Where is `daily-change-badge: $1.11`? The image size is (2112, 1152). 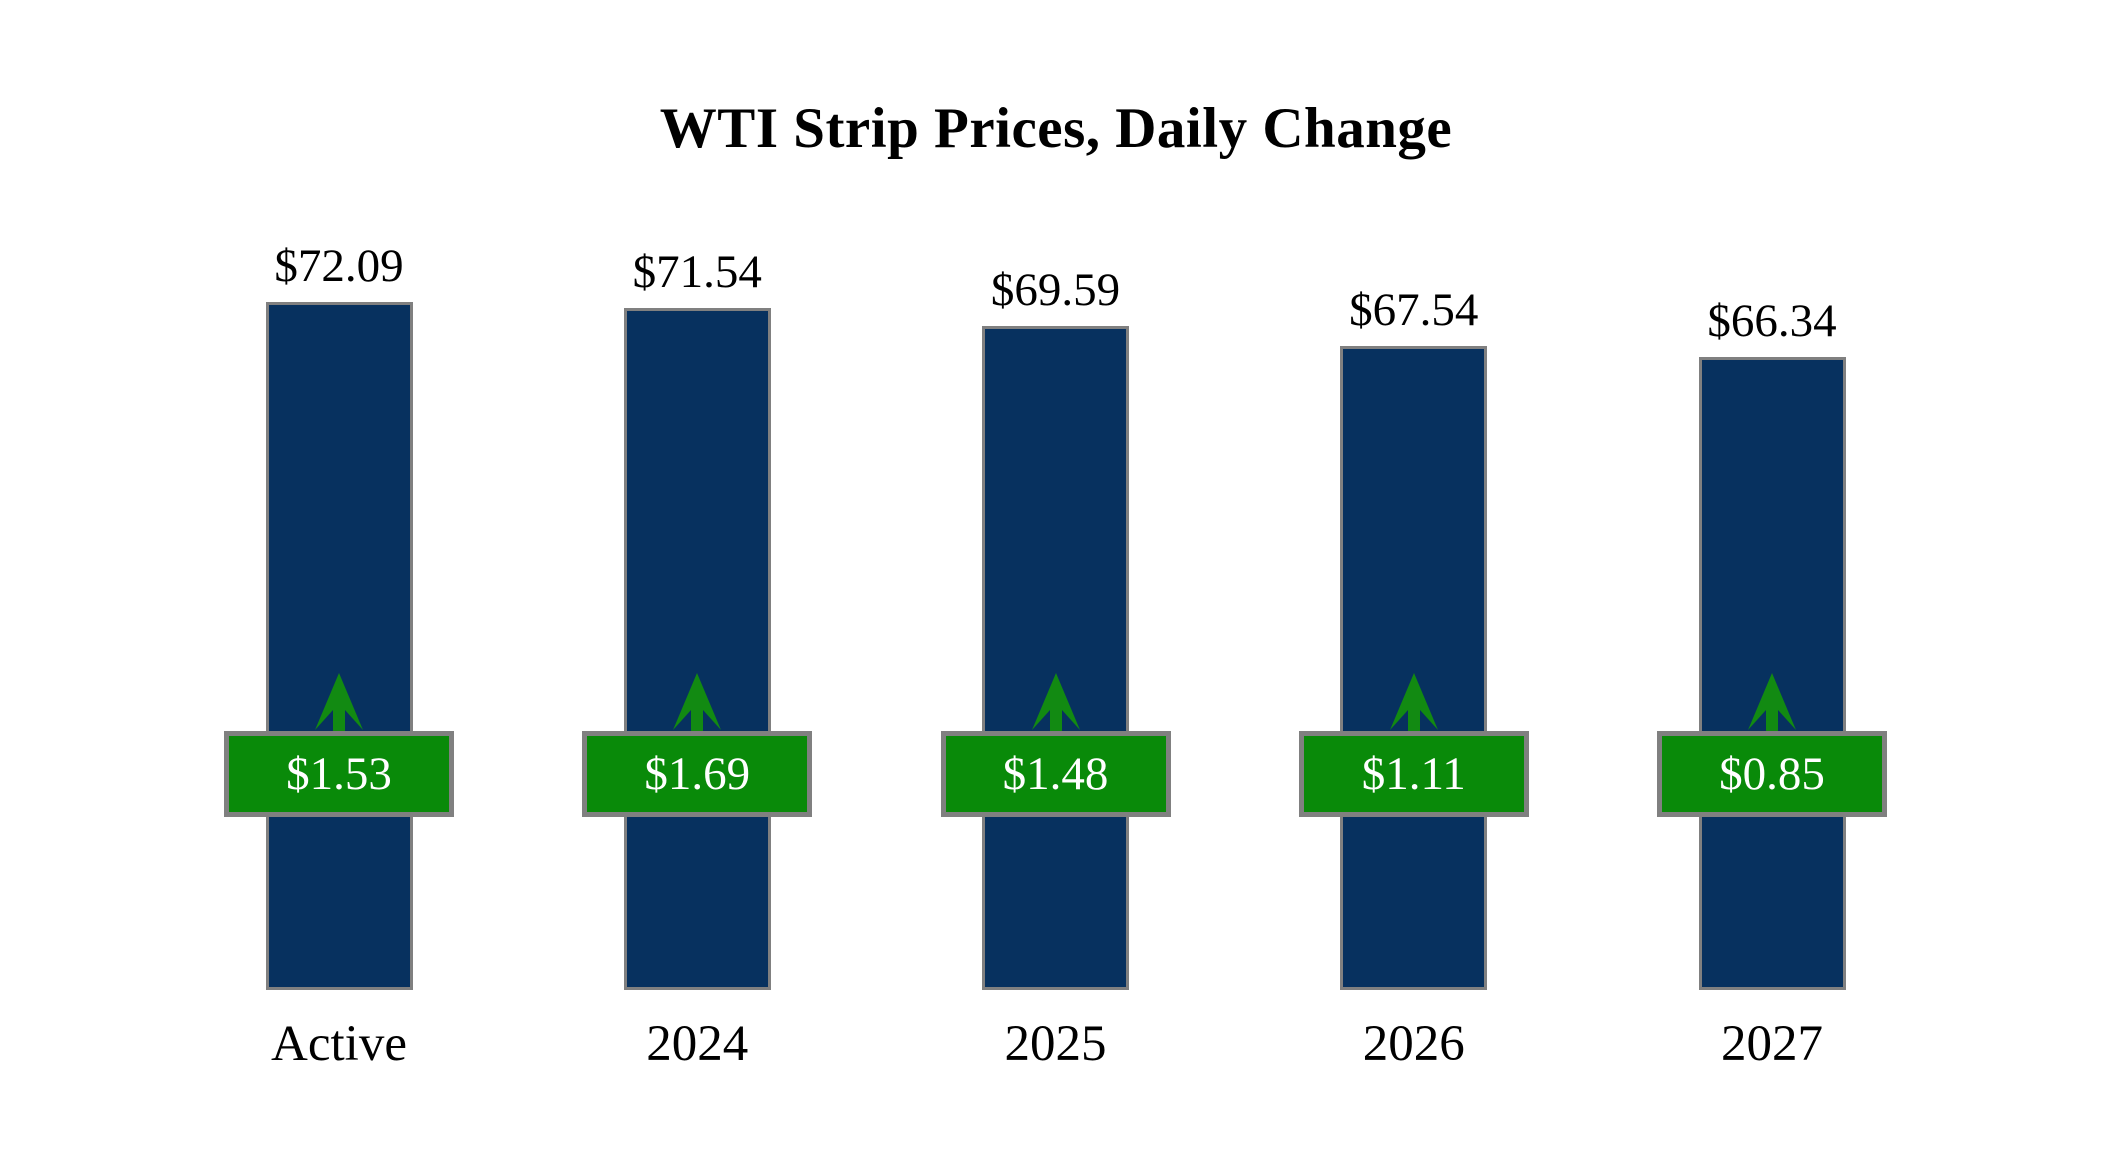 daily-change-badge: $1.11 is located at coordinates (1413, 774).